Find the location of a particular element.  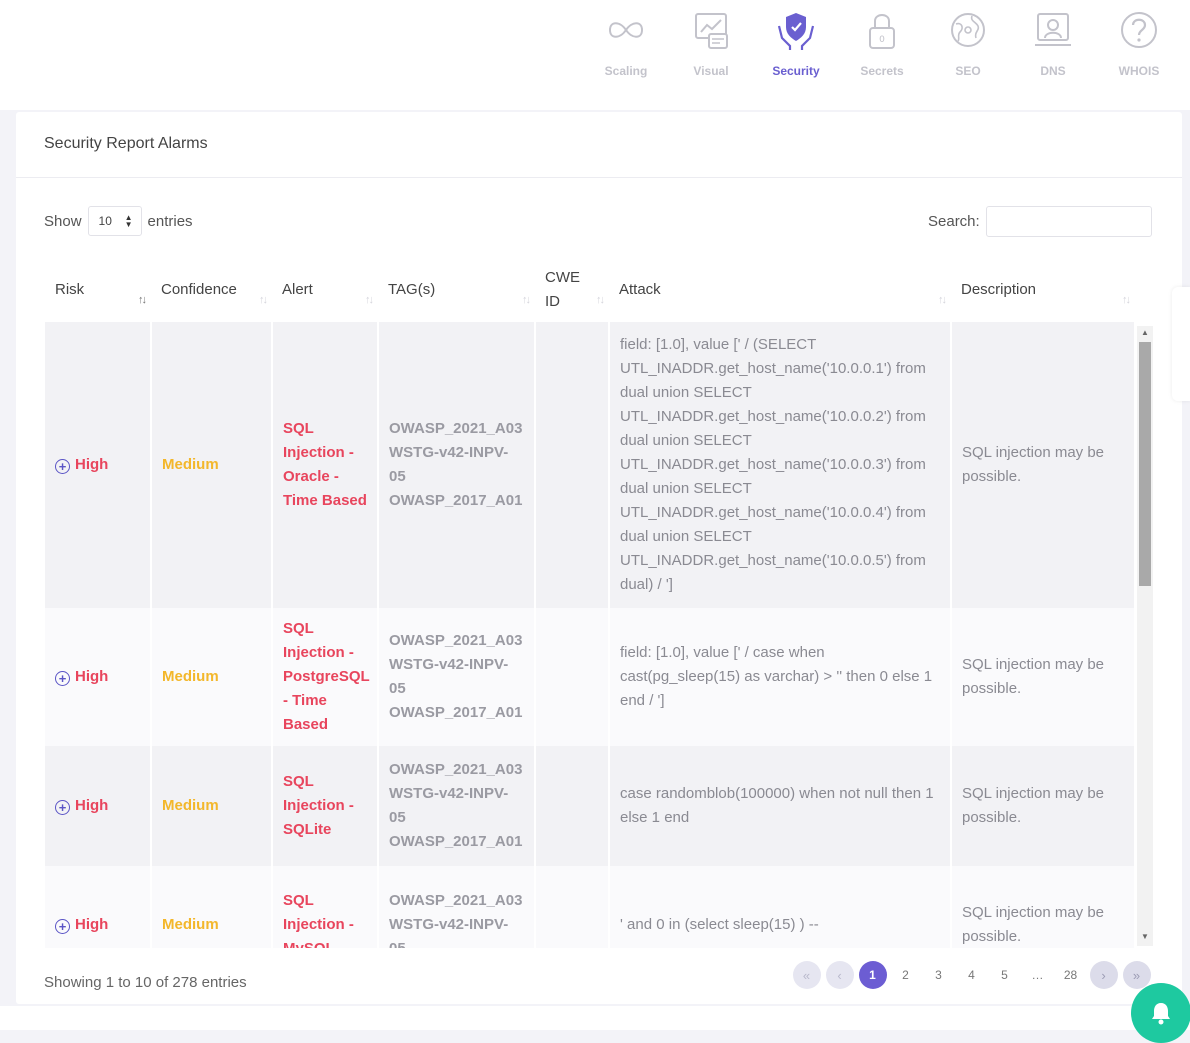

table-info: Showing 1 to 10 of 278 entries is located at coordinates (145, 982).